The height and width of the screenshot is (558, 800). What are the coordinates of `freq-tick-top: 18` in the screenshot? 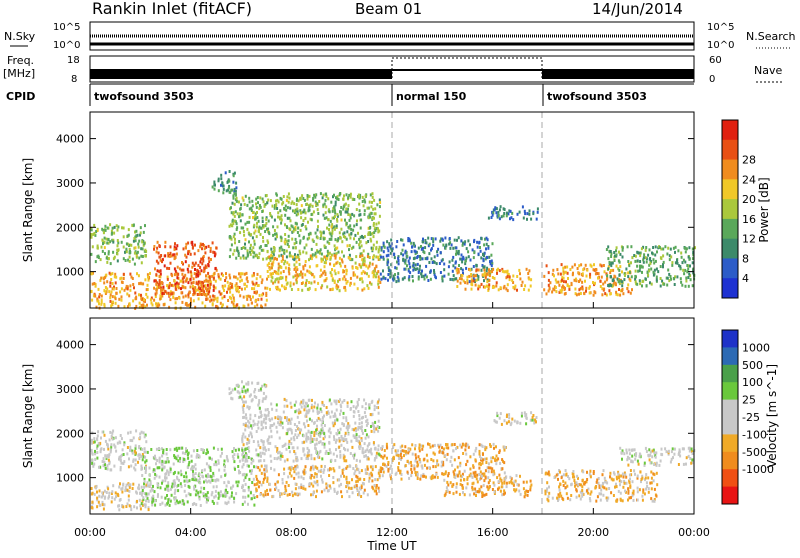 It's located at (73, 60).